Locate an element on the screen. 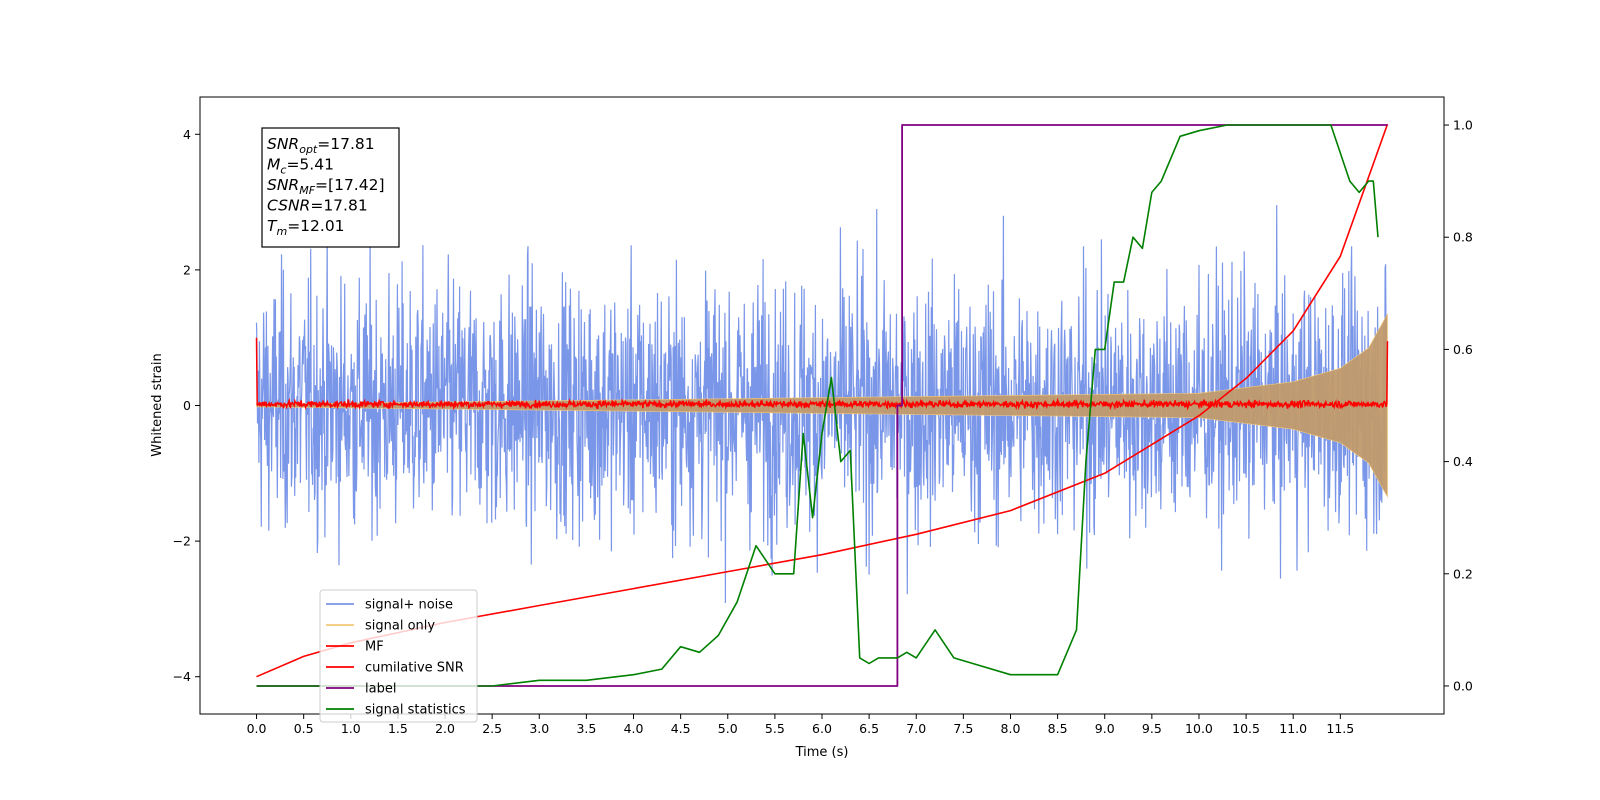 The width and height of the screenshot is (1600, 800). x-tick-label: 7.5 is located at coordinates (963, 728).